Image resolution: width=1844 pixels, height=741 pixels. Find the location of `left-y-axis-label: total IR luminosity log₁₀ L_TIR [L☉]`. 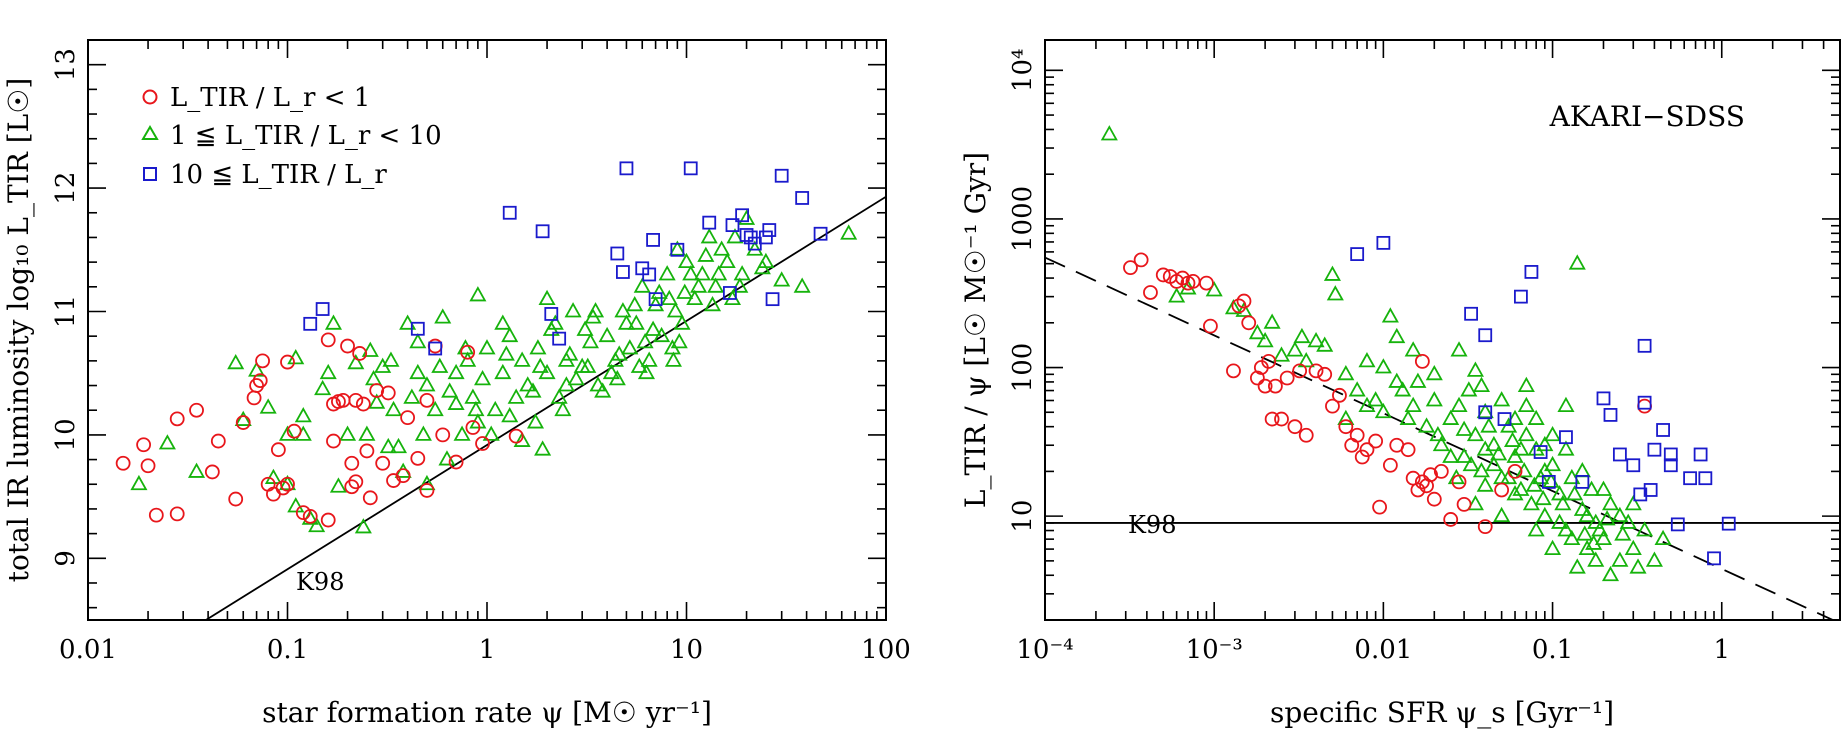

left-y-axis-label: total IR luminosity log₁₀ L_TIR [L☉] is located at coordinates (18, 330).